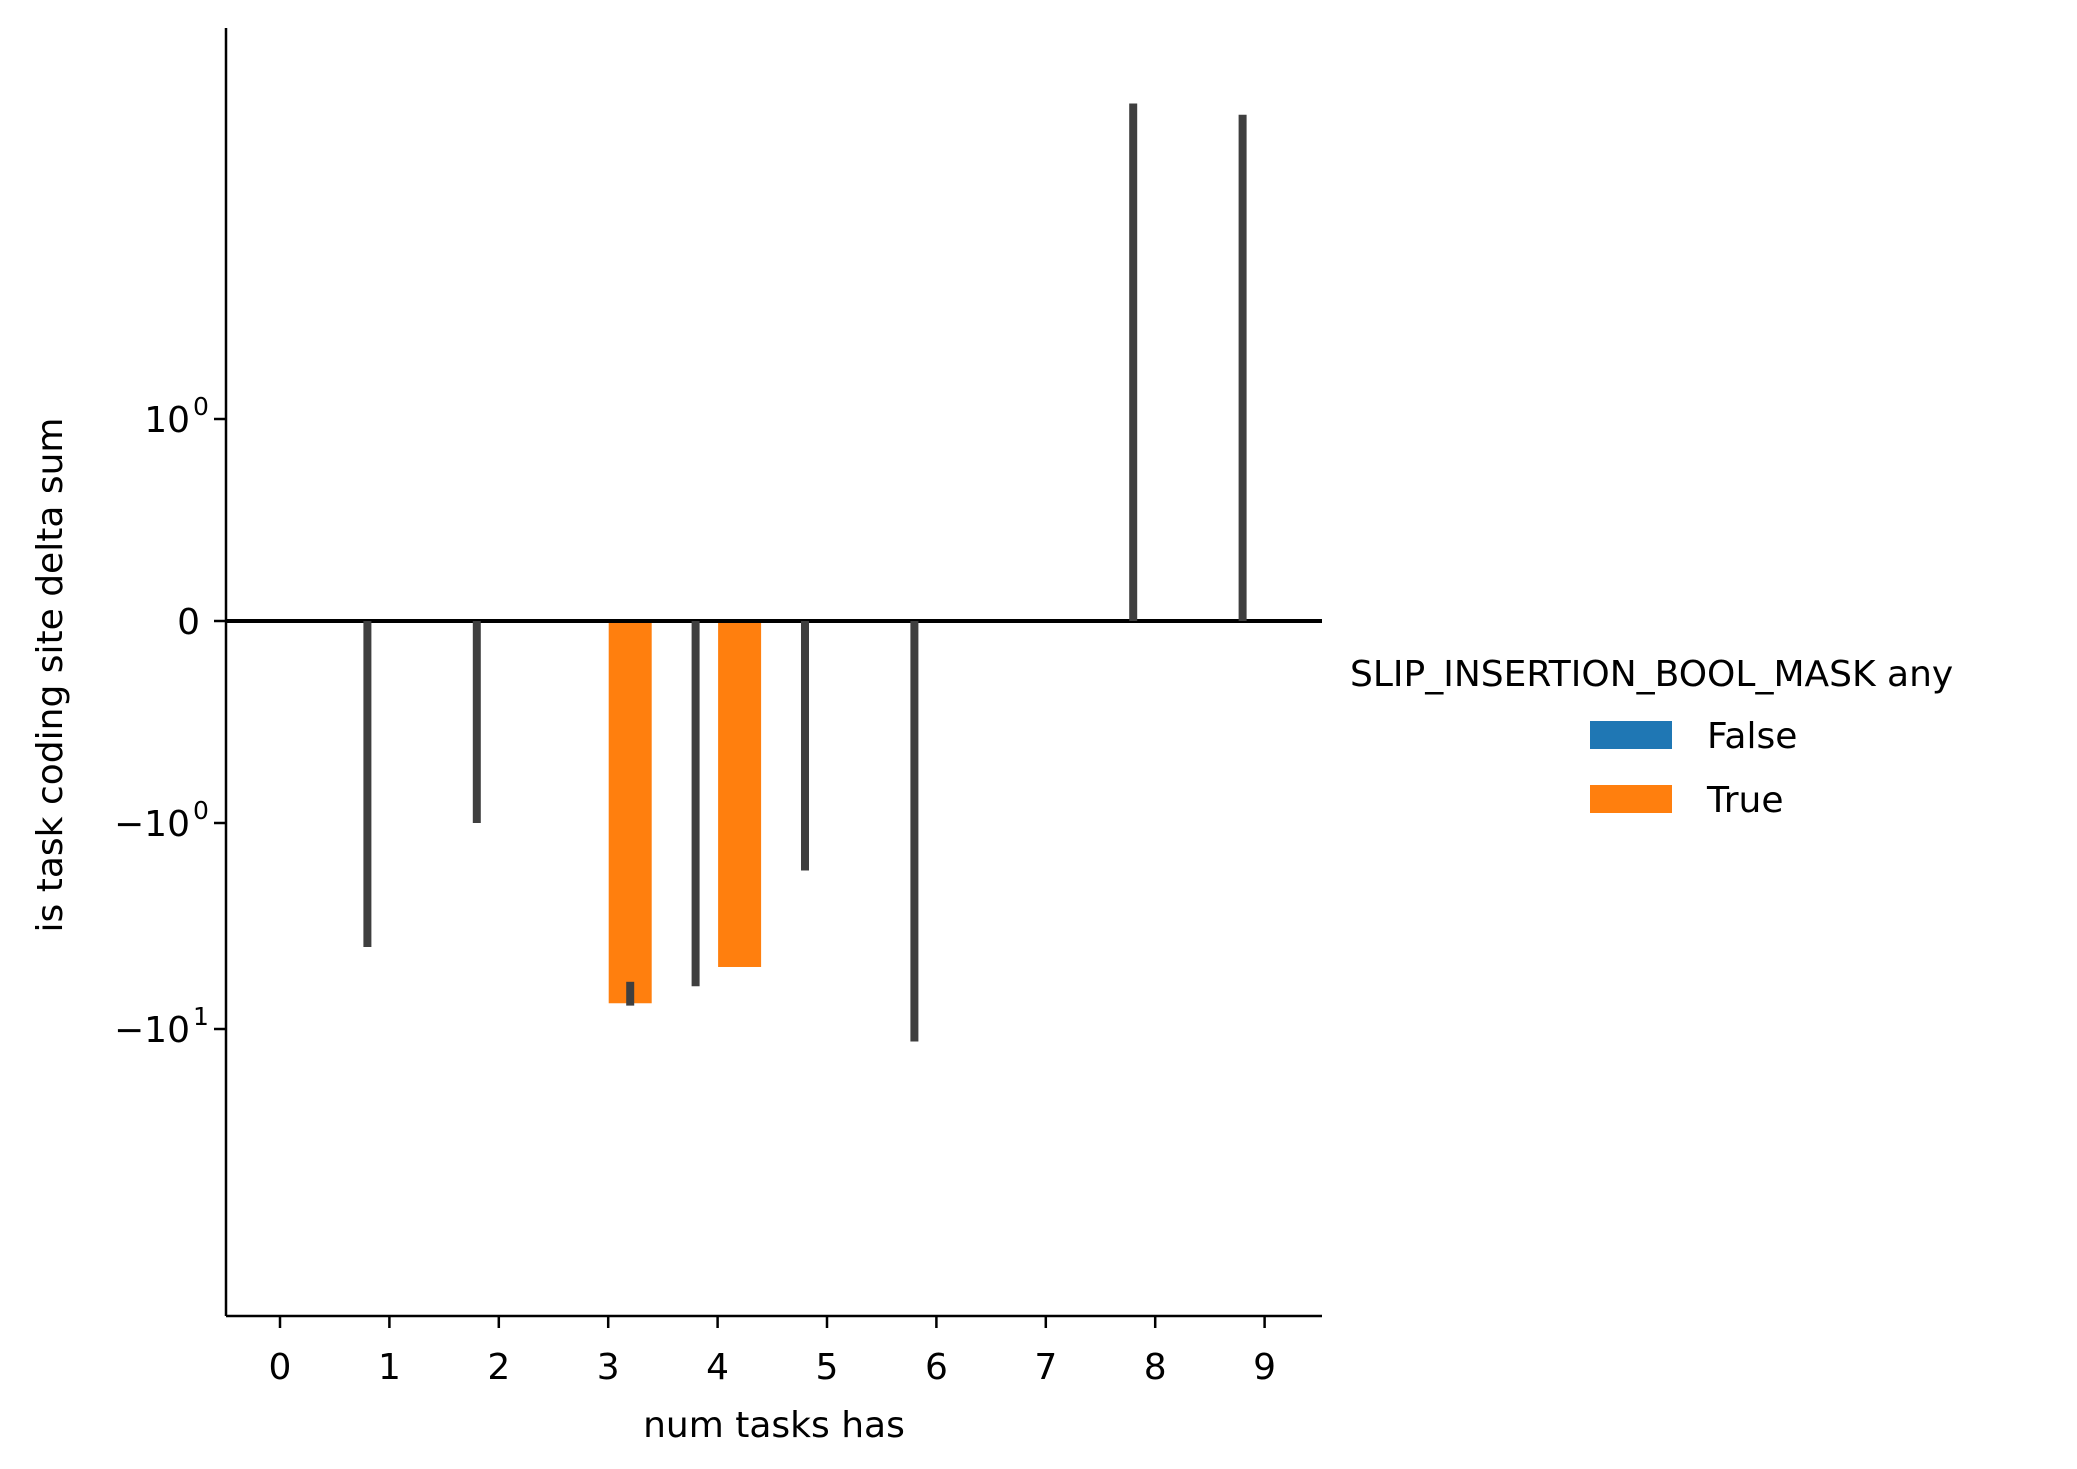  I want to click on legend-swatch-true, so click(1631, 799).